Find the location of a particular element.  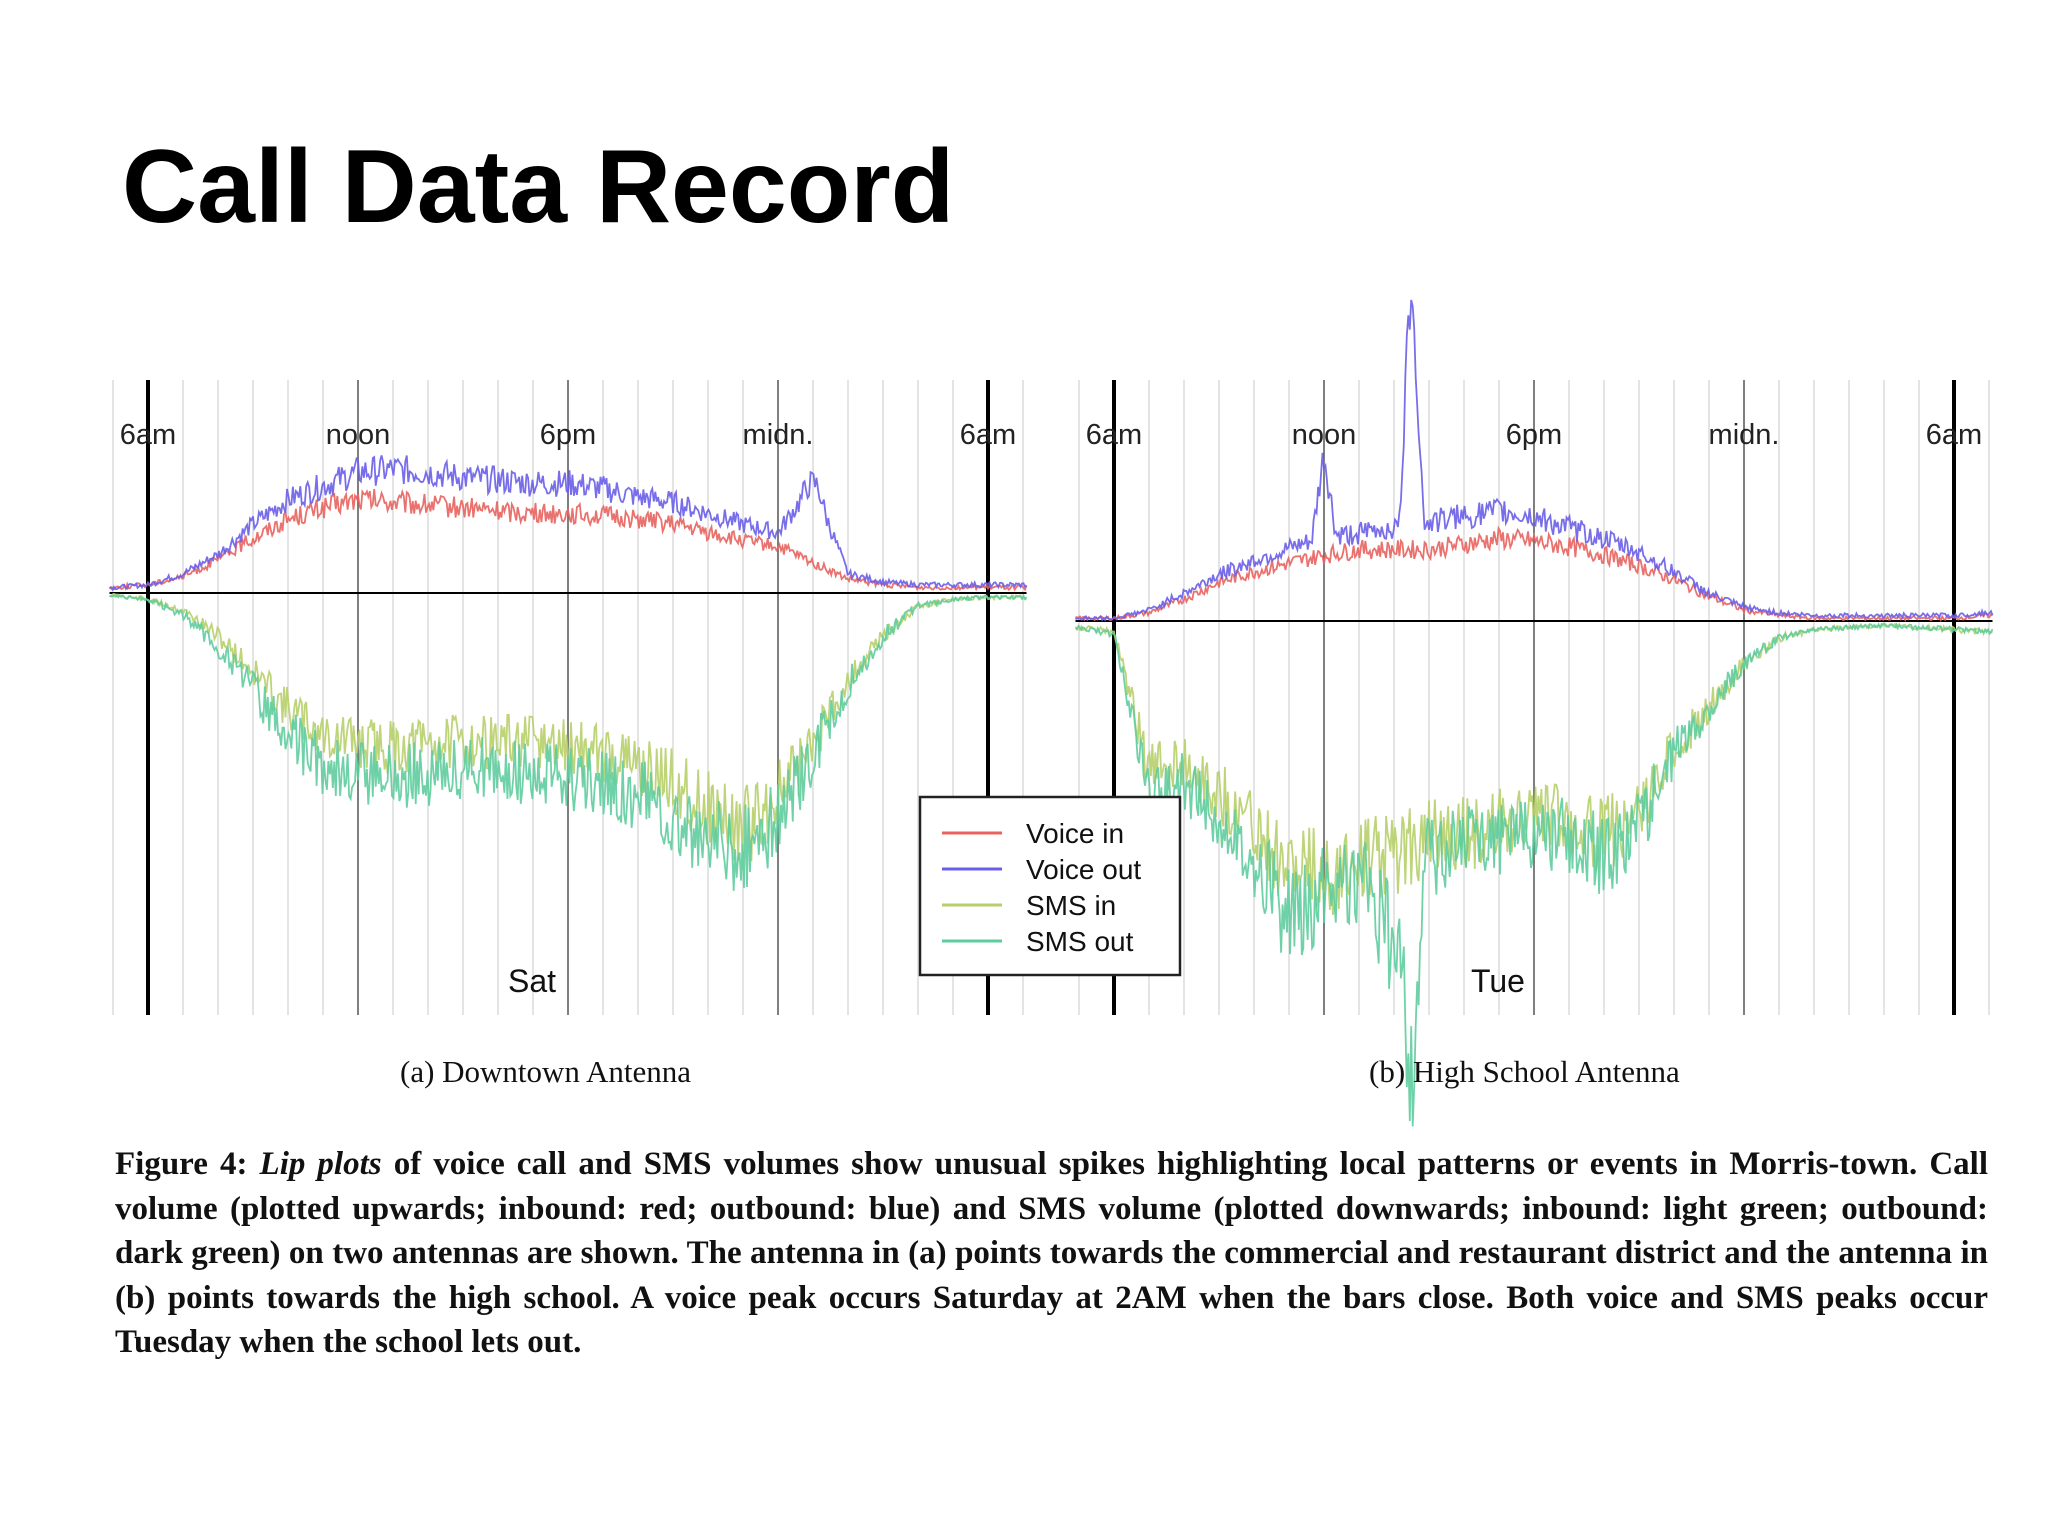

subcaption-a: (a) Downtown Antenna is located at coordinates (545, 1071).